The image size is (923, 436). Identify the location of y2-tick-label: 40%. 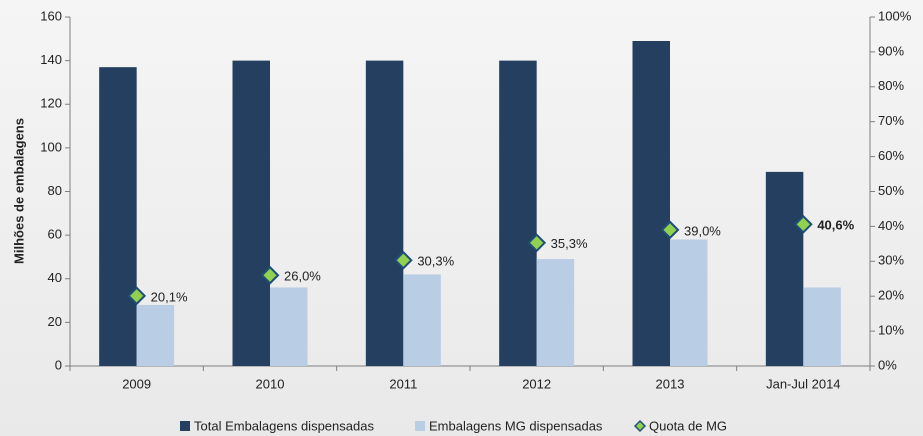
(891, 225).